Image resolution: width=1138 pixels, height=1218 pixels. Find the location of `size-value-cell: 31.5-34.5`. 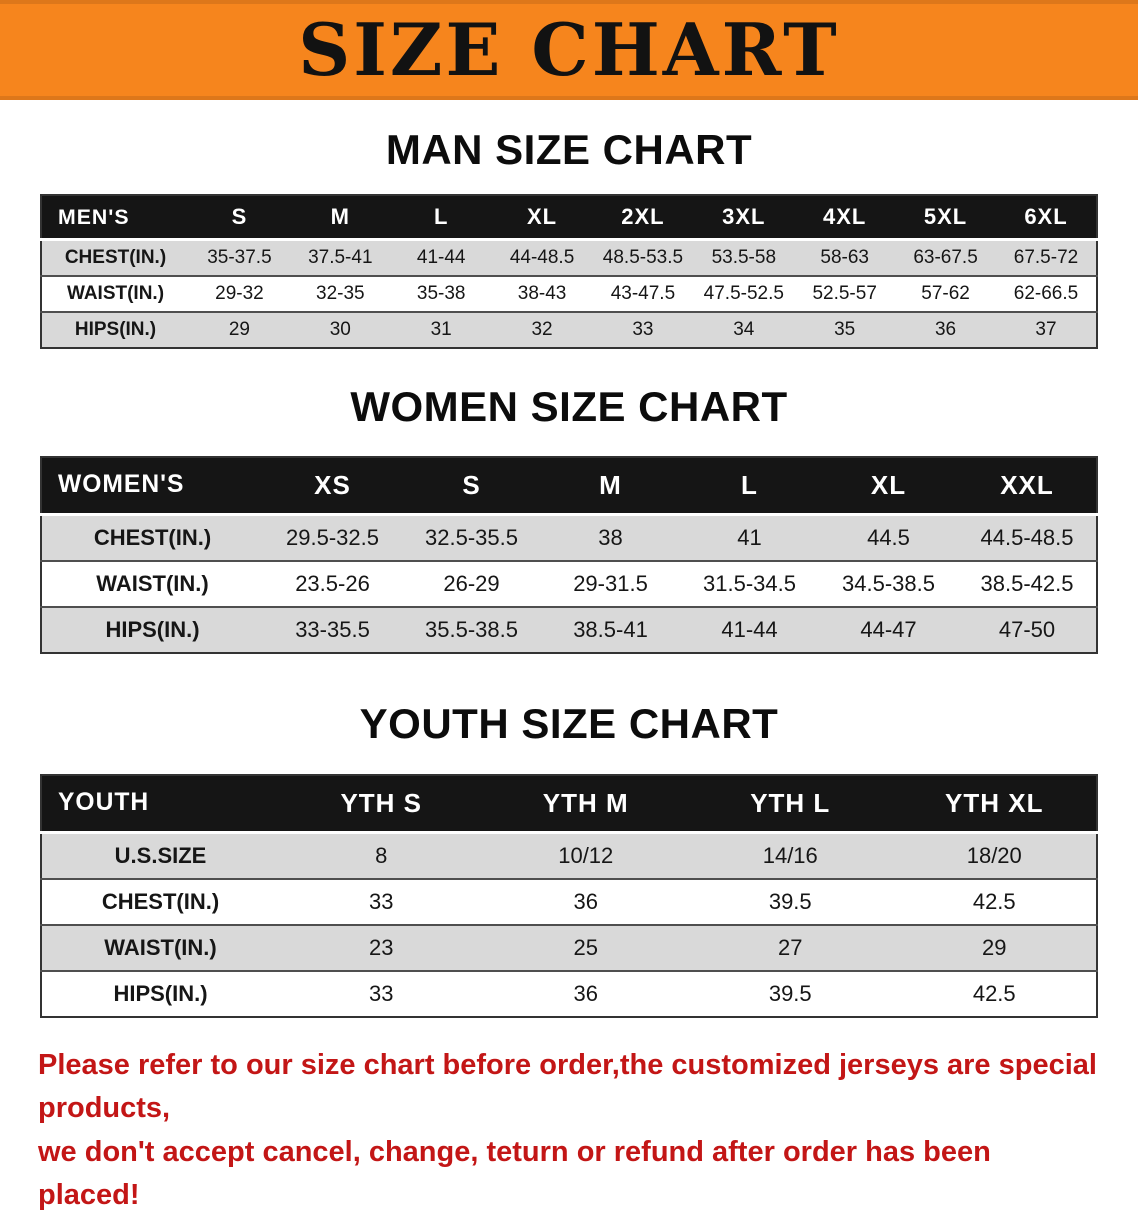

size-value-cell: 31.5-34.5 is located at coordinates (749, 583).